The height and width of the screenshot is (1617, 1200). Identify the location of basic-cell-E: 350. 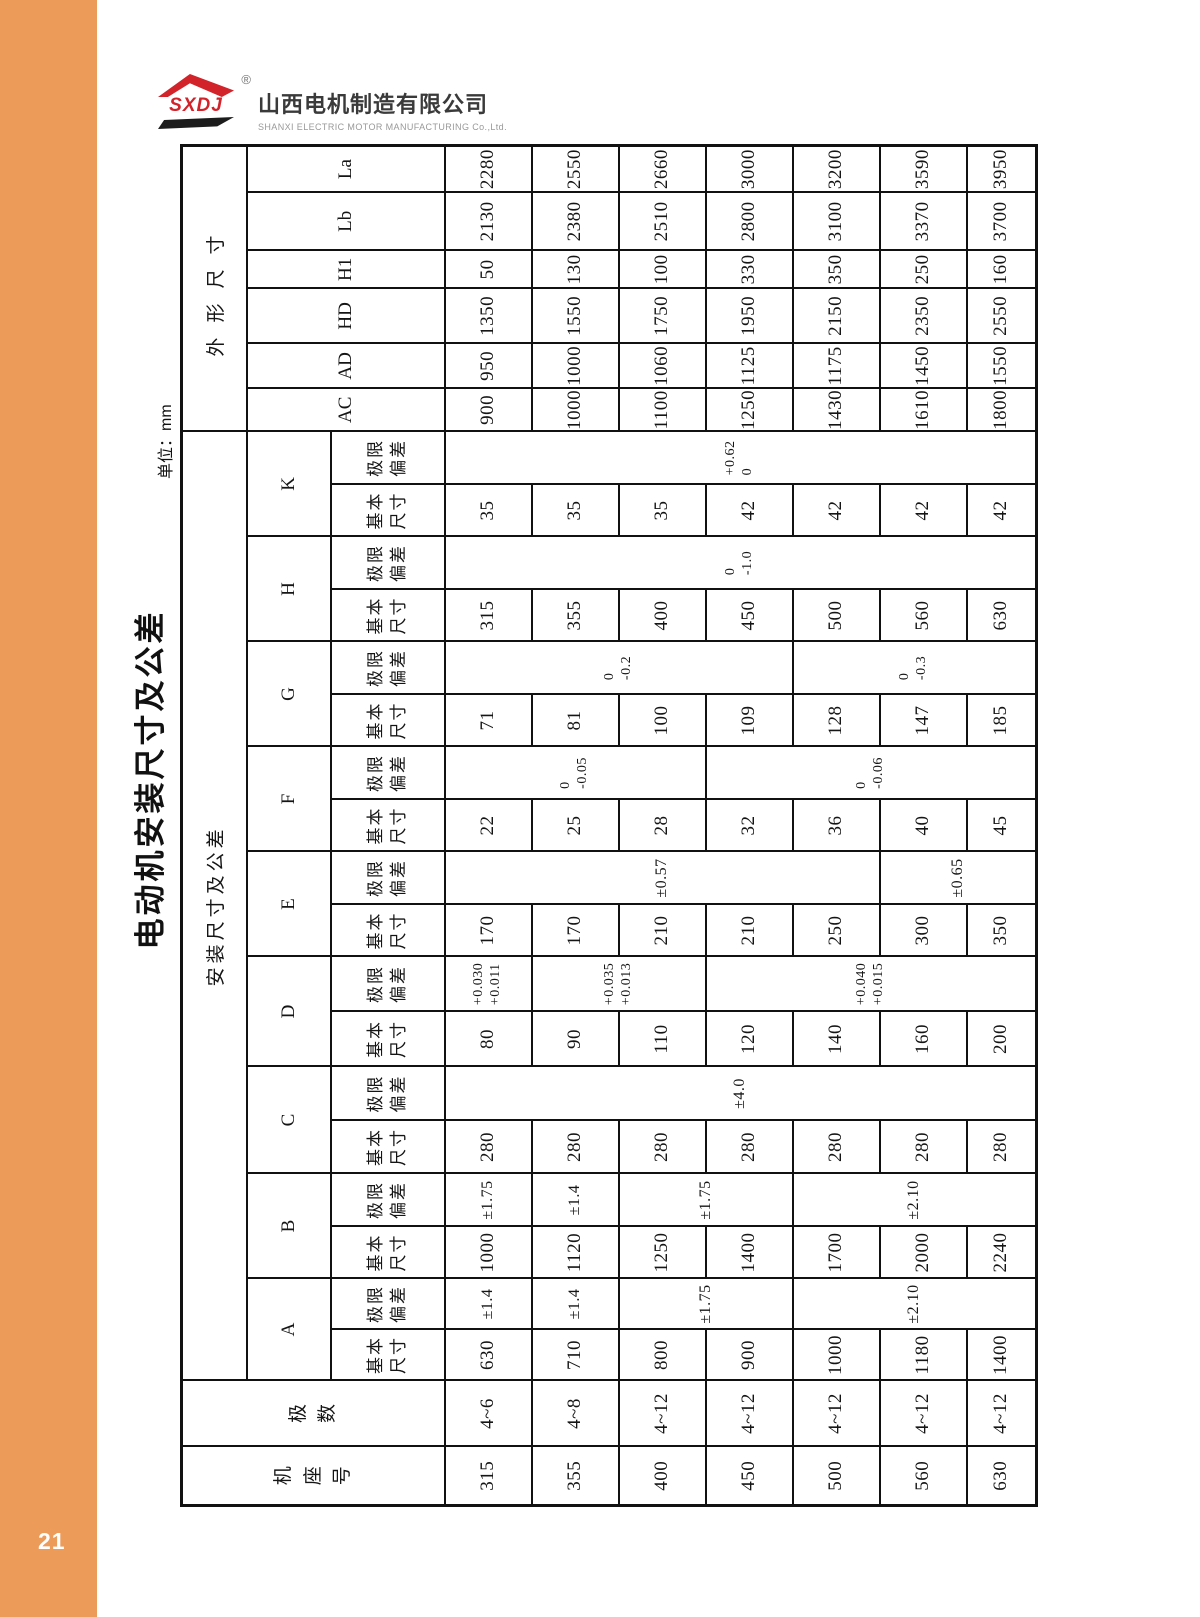
(1001, 930).